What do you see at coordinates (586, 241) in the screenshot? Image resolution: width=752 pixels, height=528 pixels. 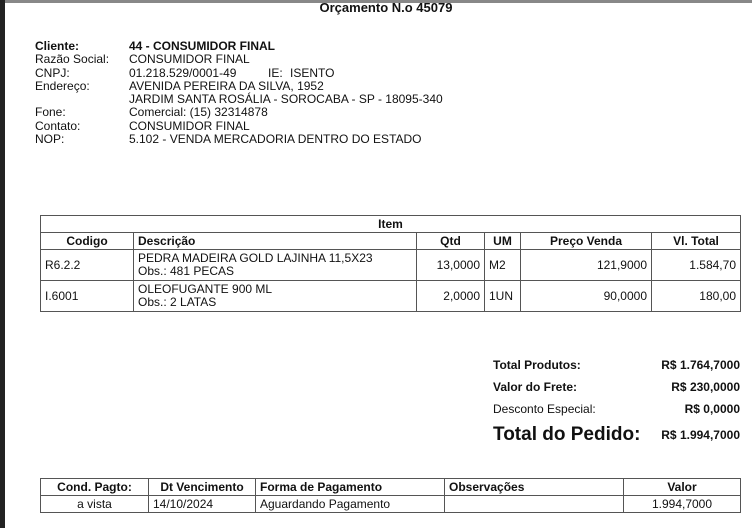 I see `col-preco: Preço Venda` at bounding box center [586, 241].